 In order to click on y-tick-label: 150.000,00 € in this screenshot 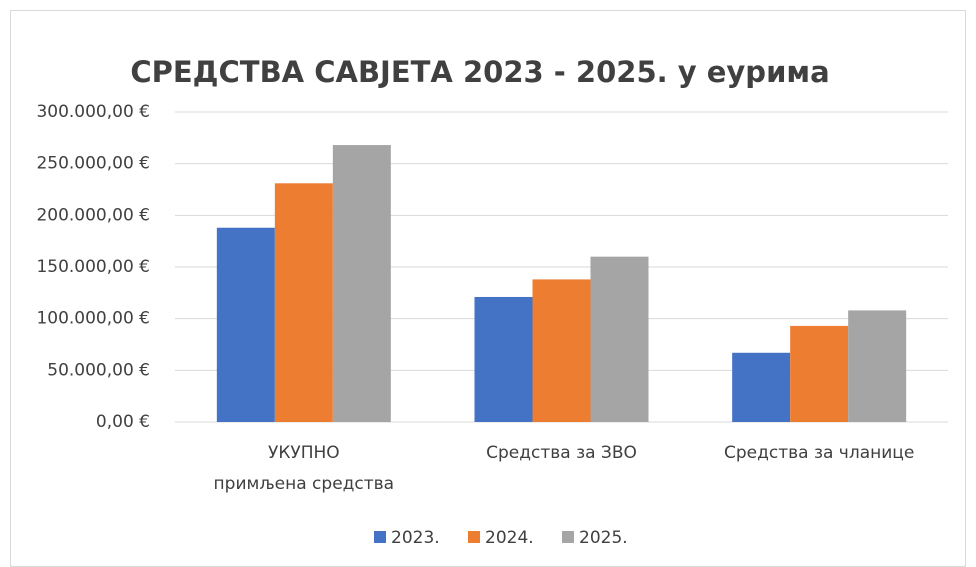, I will do `click(93, 267)`.